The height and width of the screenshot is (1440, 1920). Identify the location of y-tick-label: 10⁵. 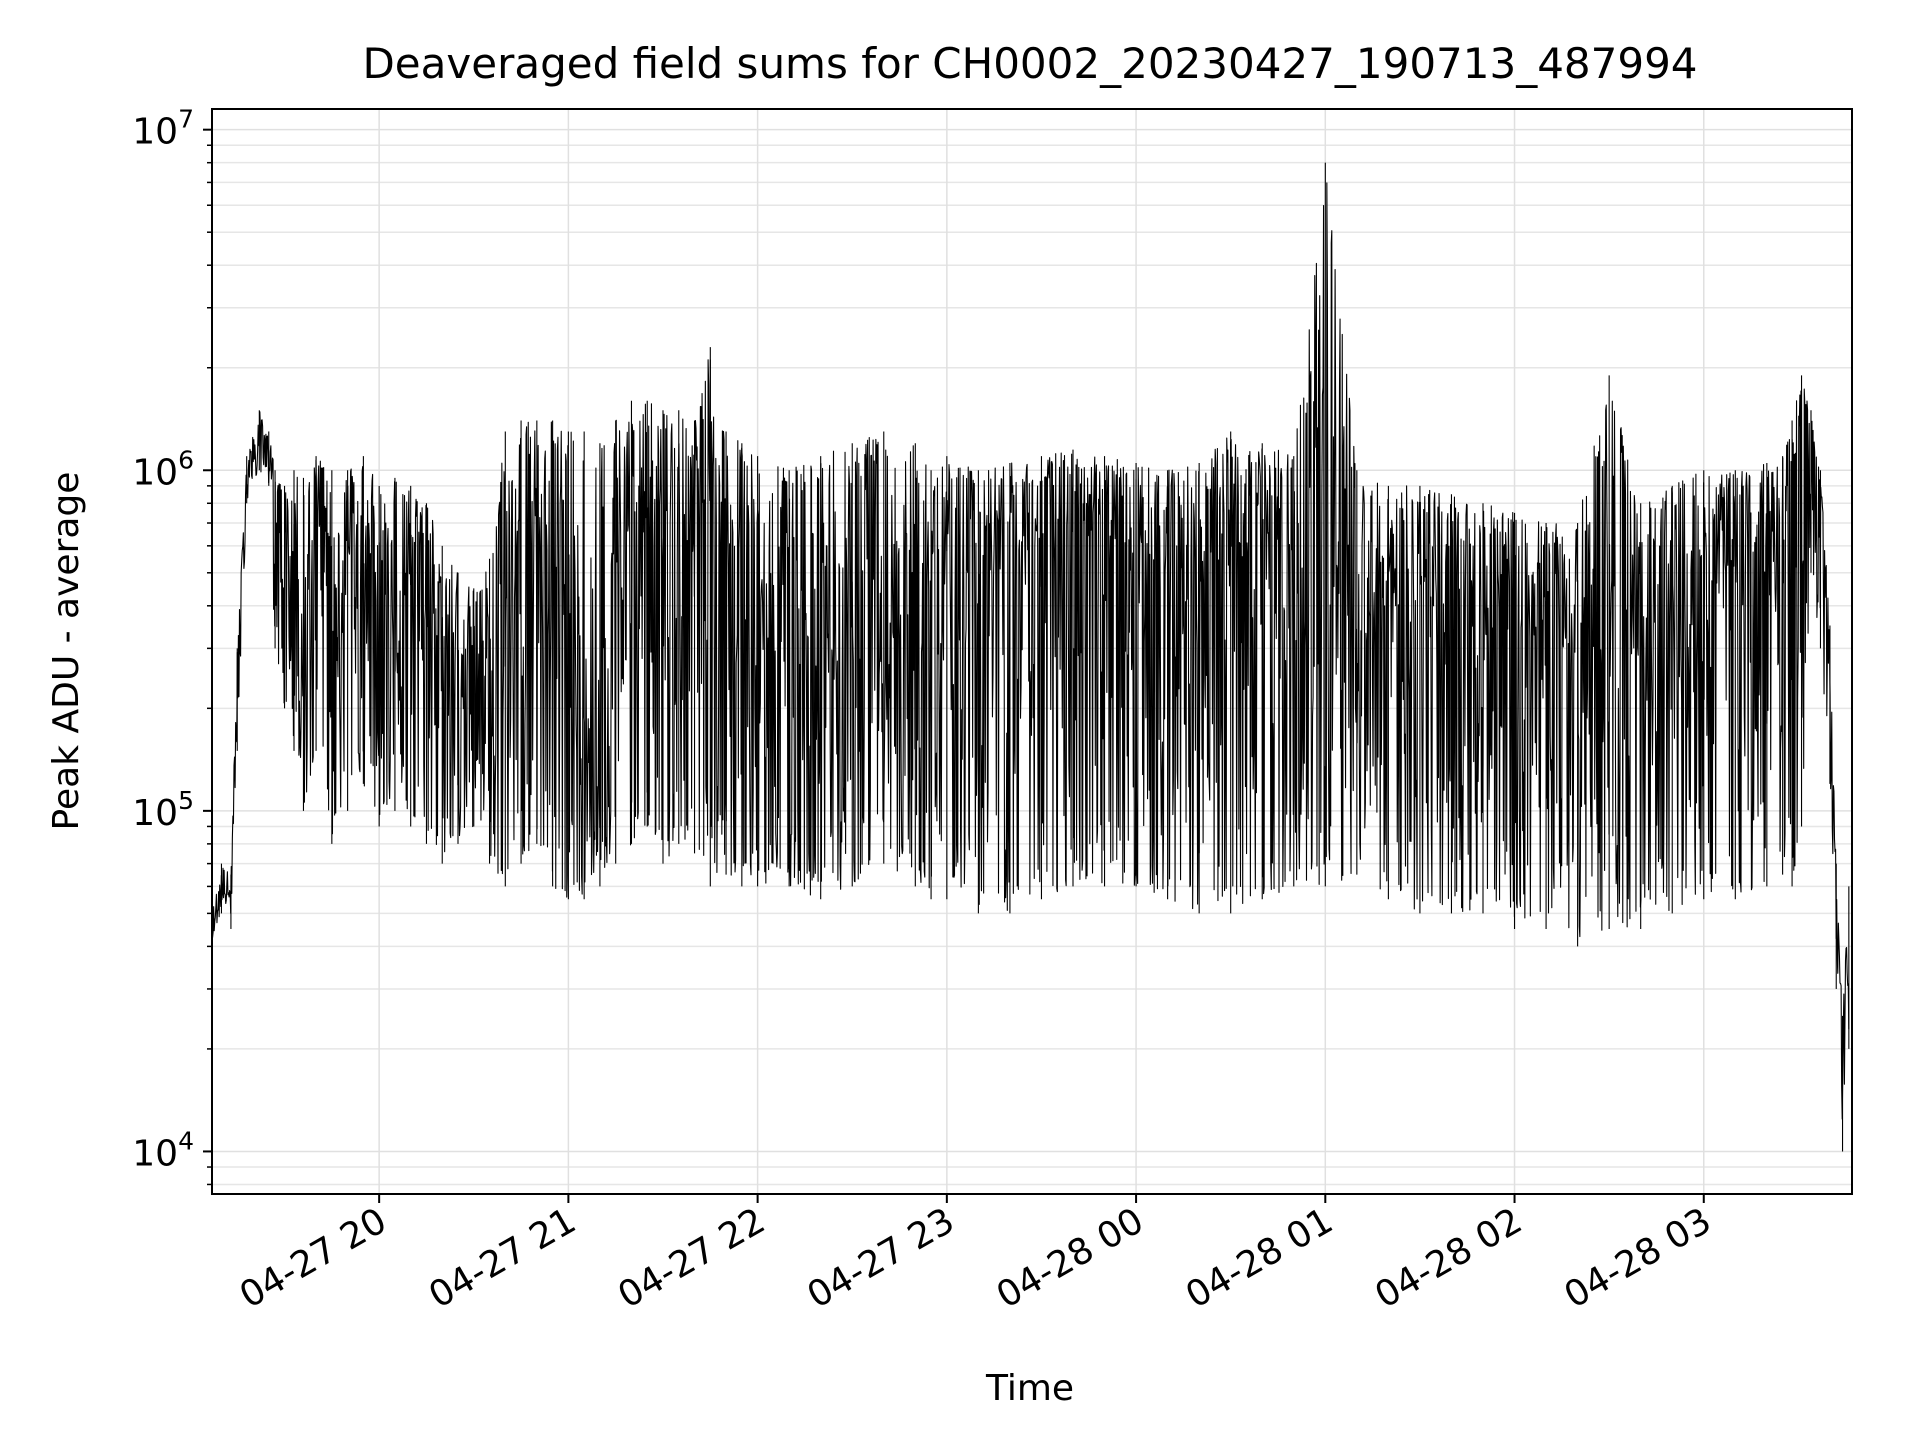
(163, 810).